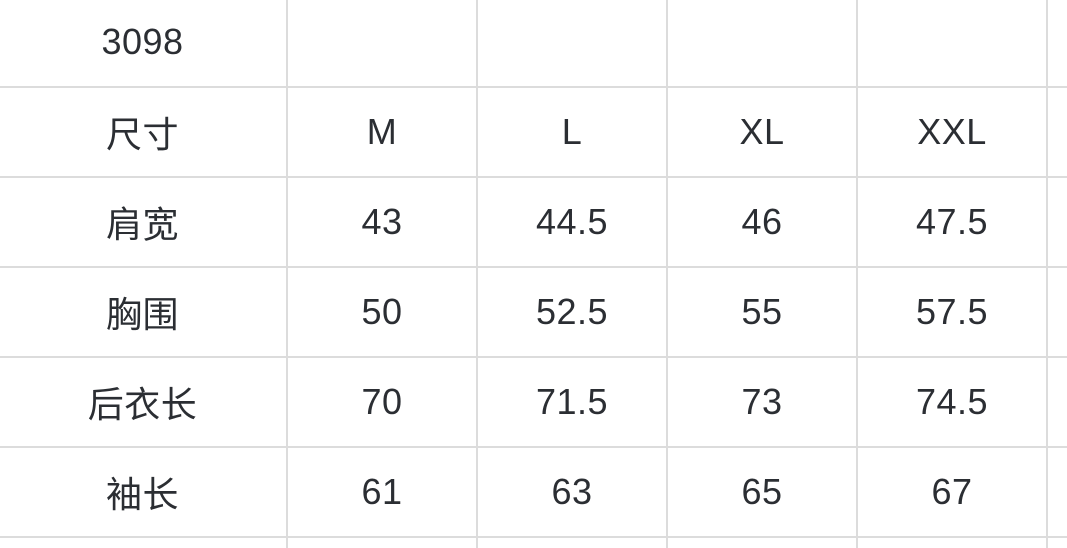 The height and width of the screenshot is (548, 1067). Describe the element at coordinates (382, 222) in the screenshot. I see `shoulder-width-m-cell: 43` at that location.